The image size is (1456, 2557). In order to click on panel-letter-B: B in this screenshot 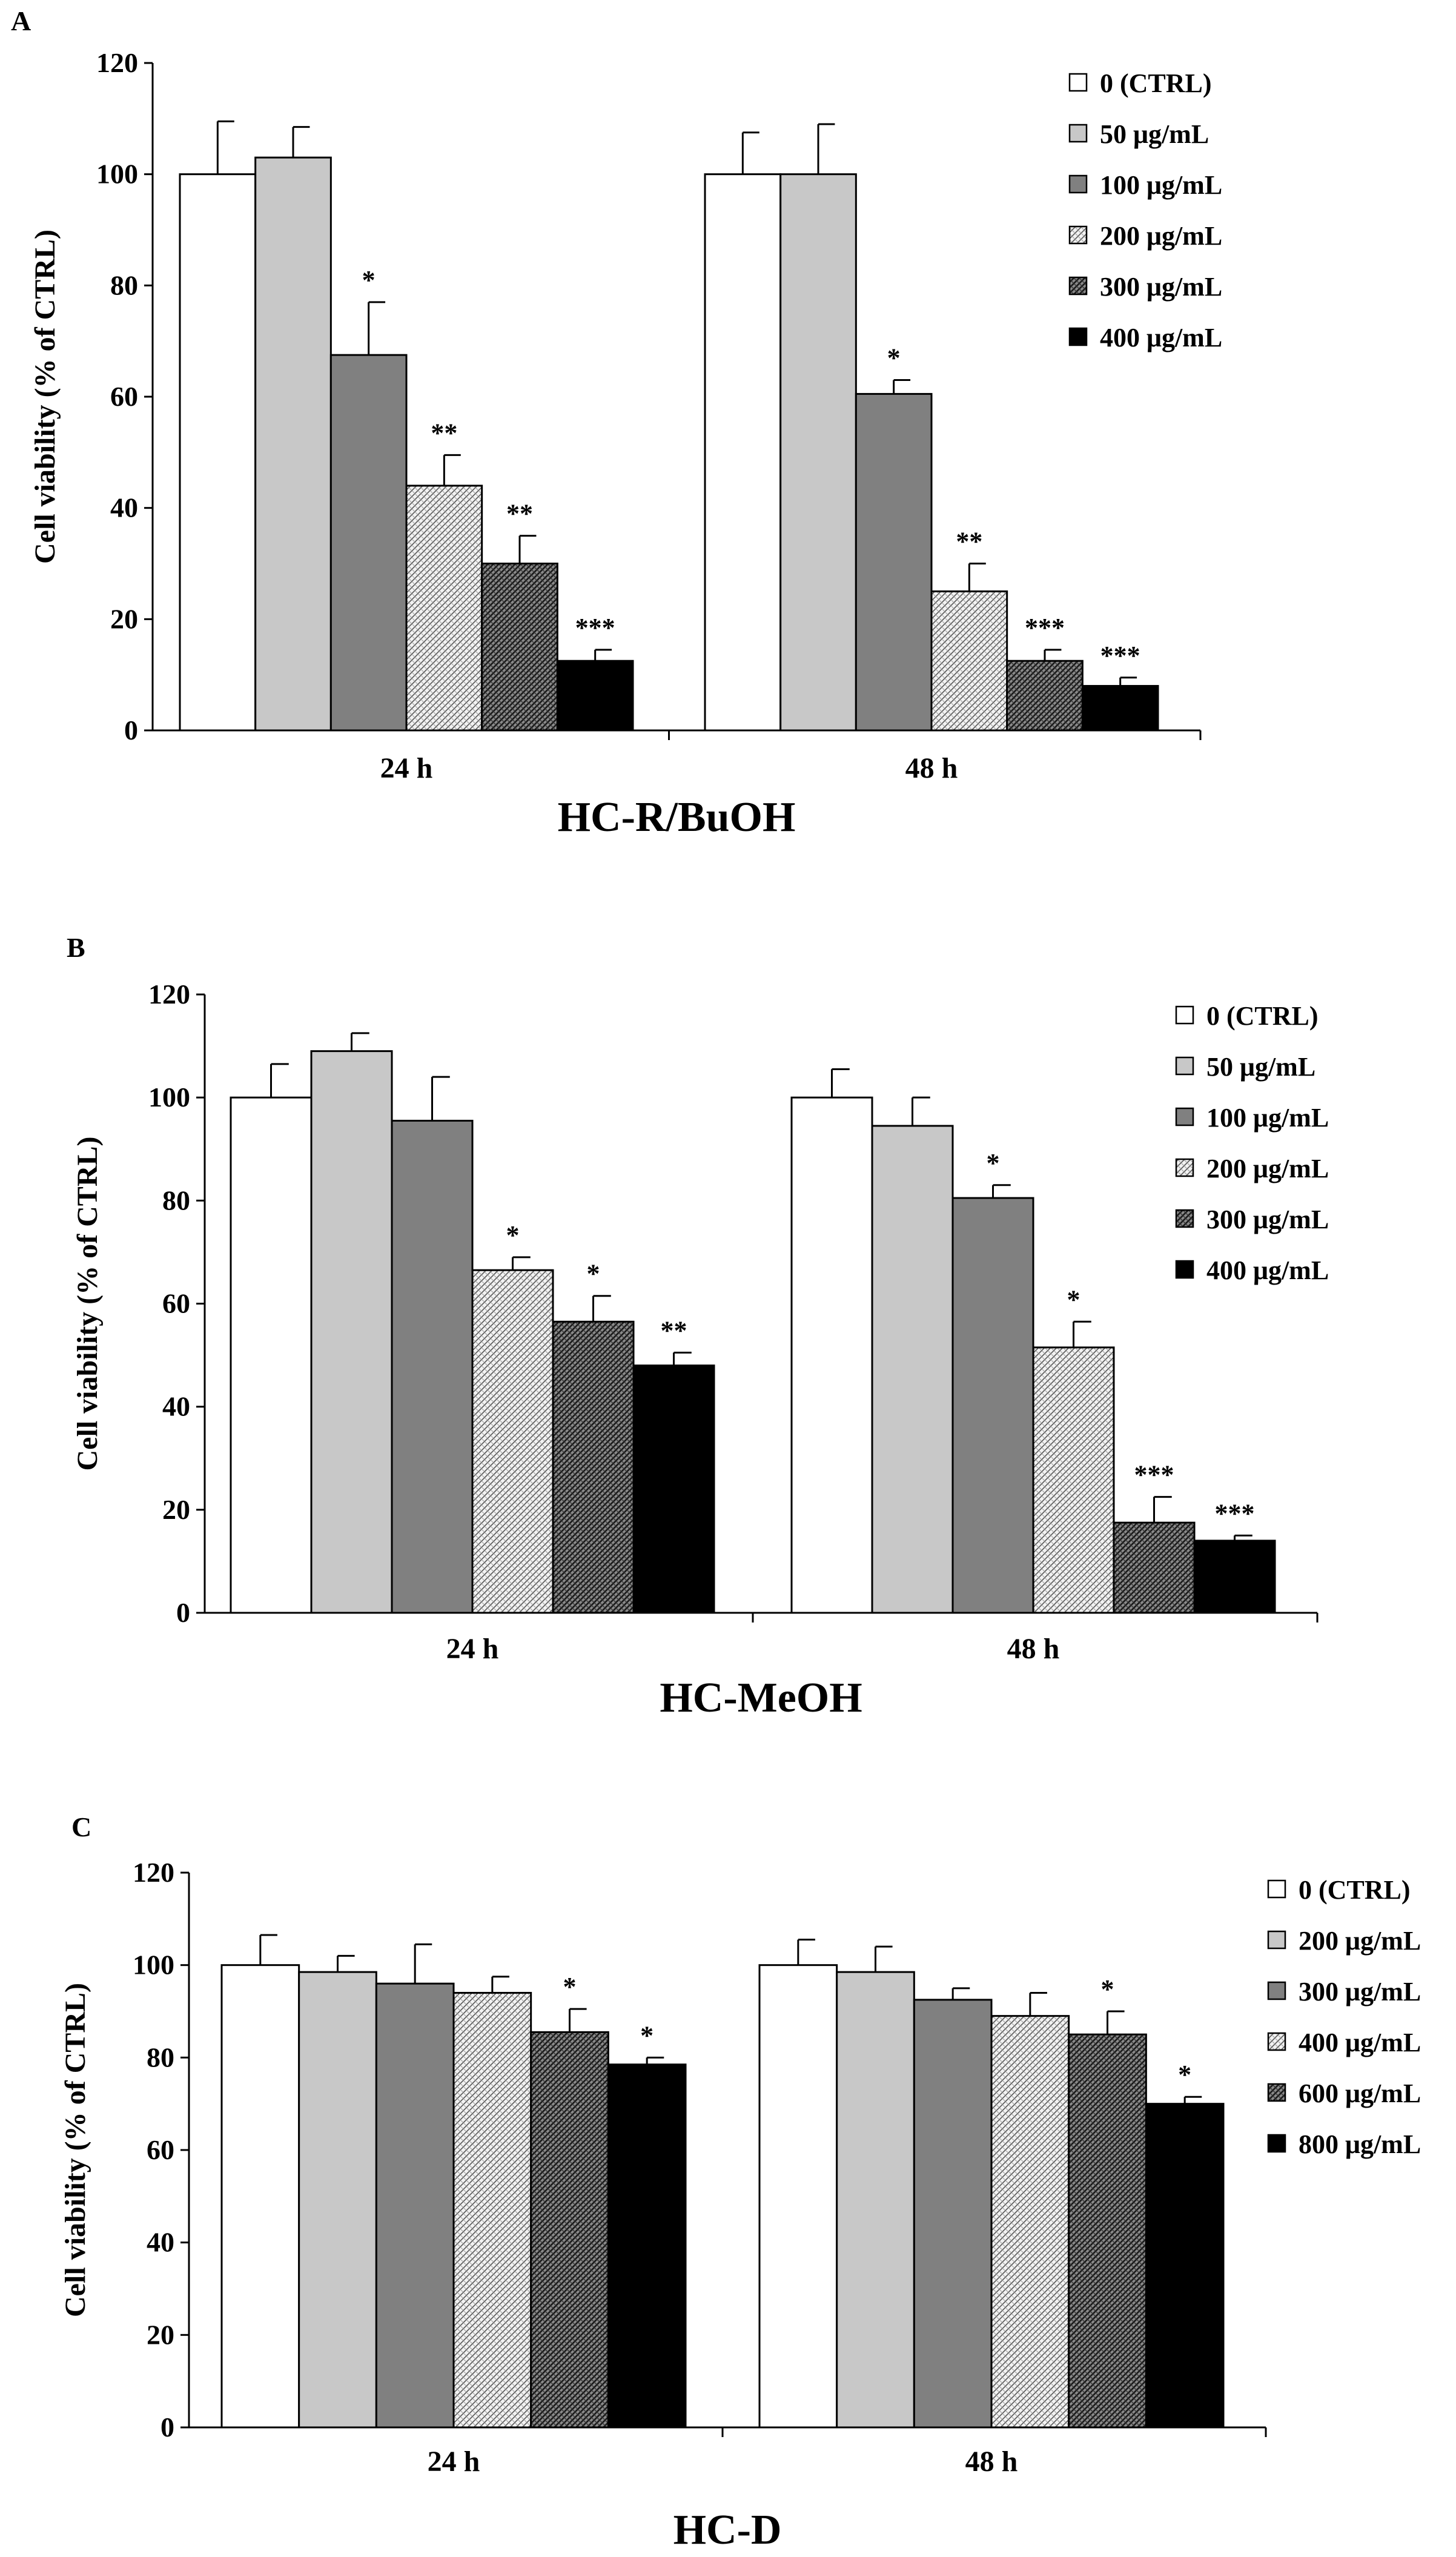, I will do `click(76, 947)`.